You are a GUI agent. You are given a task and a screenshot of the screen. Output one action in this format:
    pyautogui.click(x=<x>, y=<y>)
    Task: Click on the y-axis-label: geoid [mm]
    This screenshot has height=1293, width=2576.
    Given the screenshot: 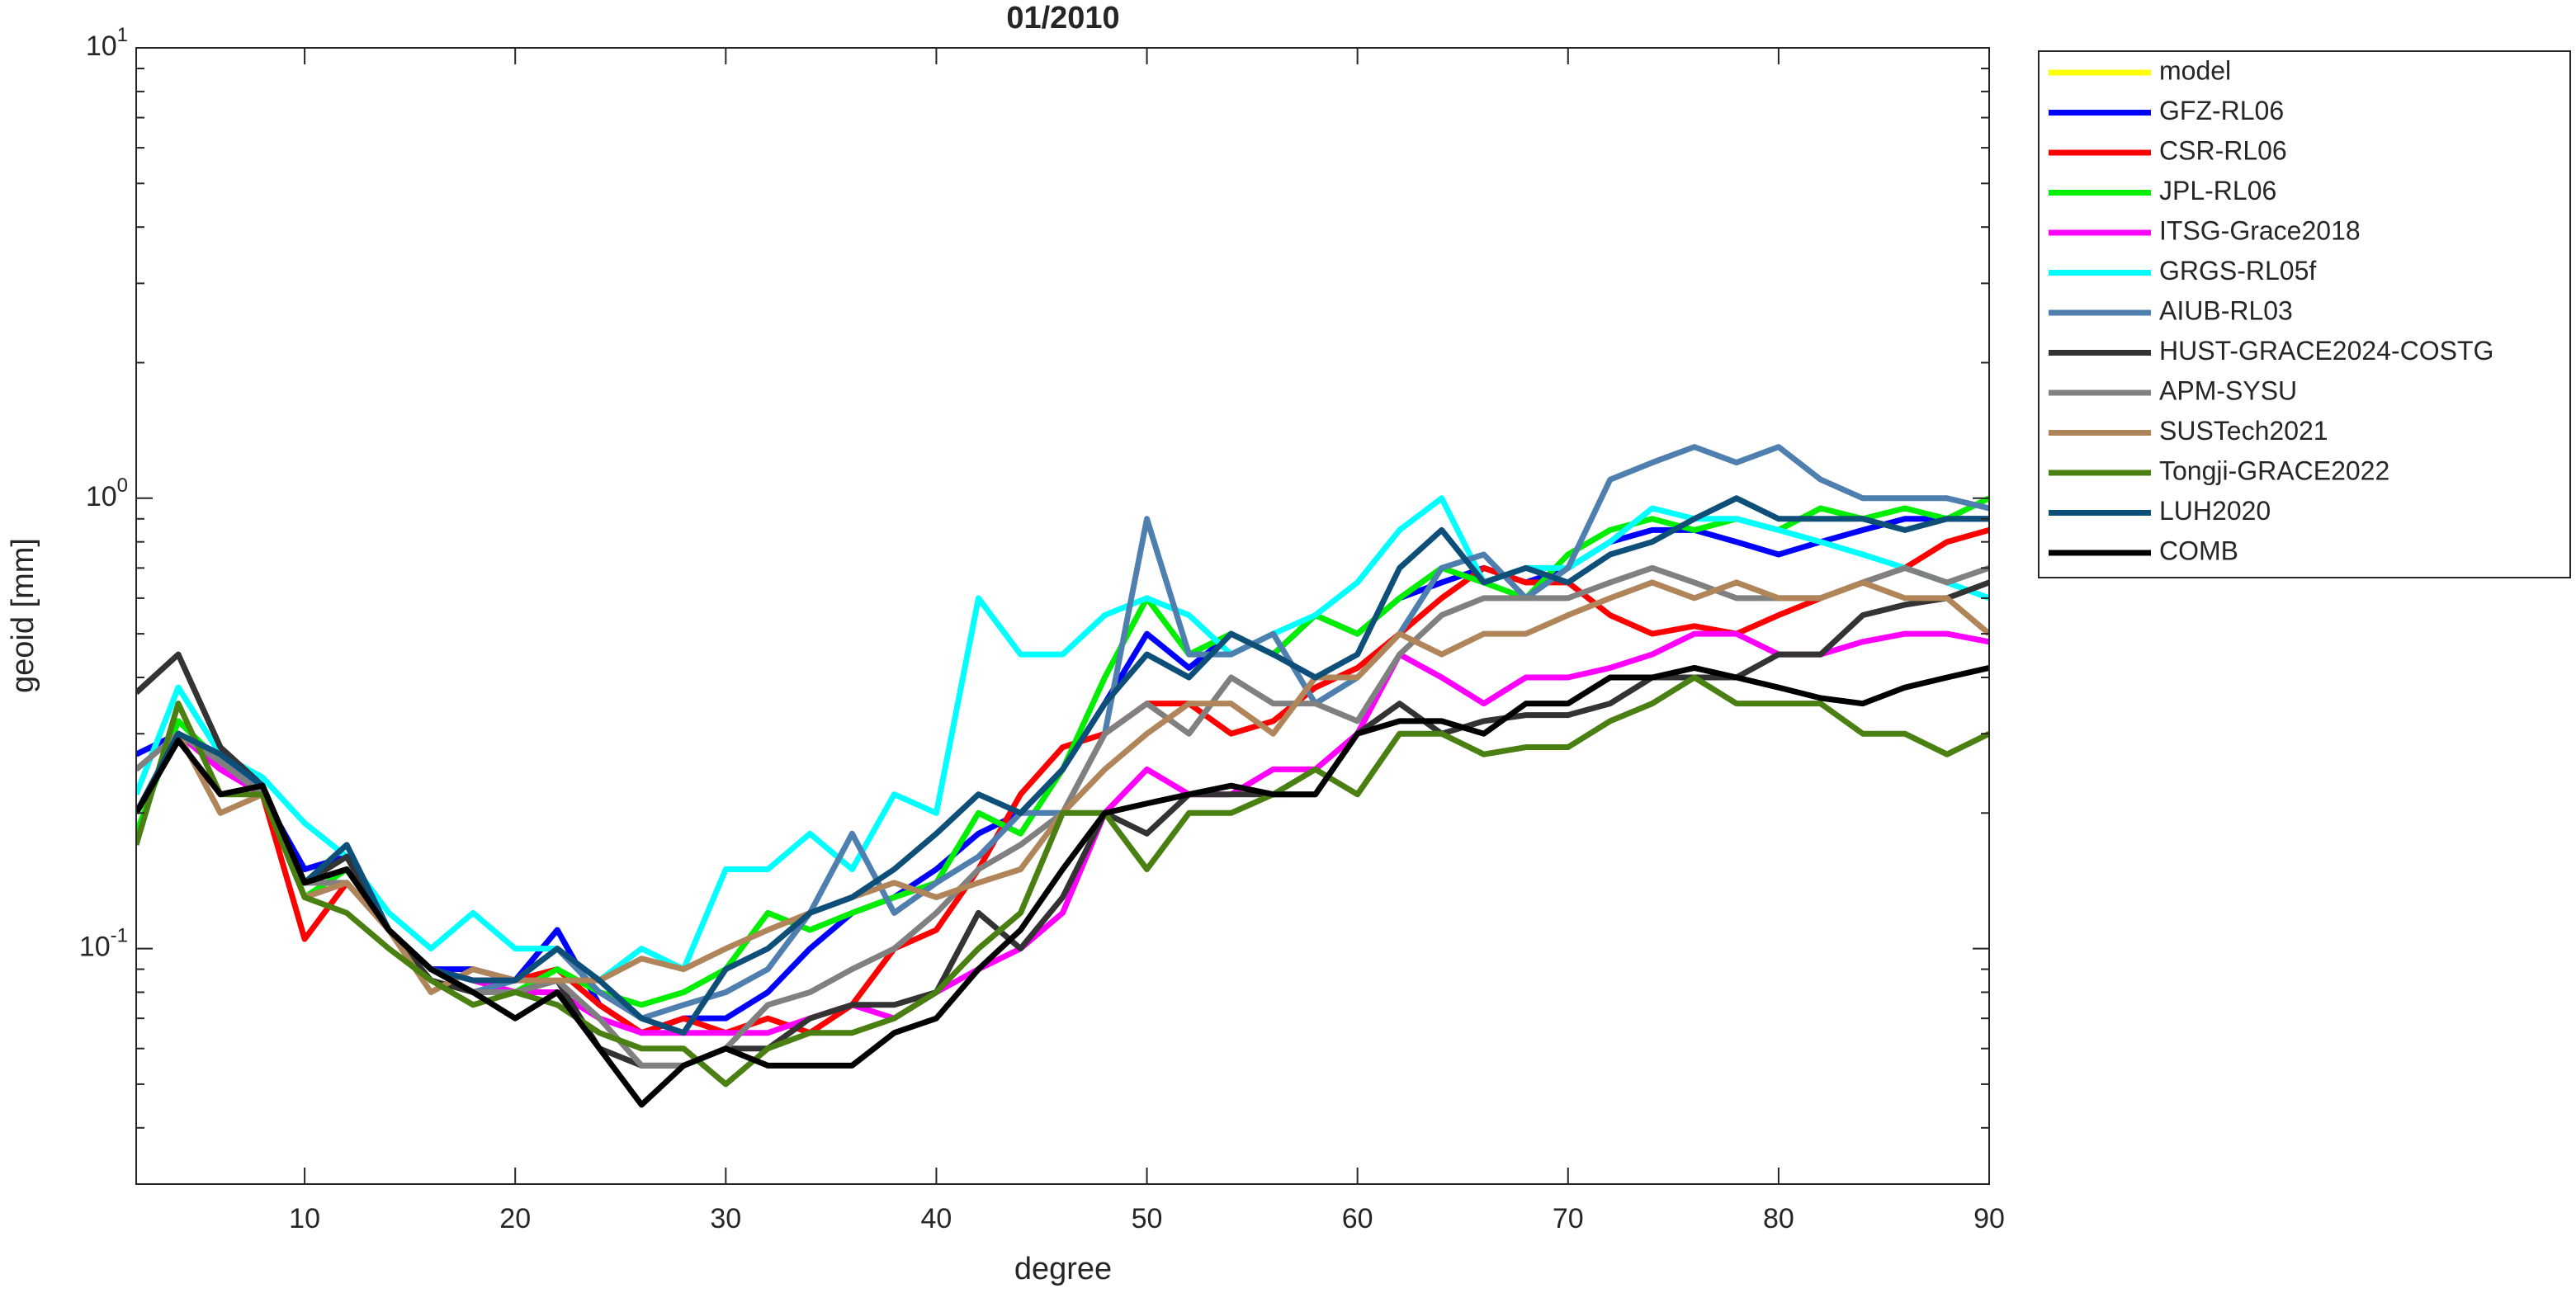 What is the action you would take?
    pyautogui.click(x=23, y=615)
    